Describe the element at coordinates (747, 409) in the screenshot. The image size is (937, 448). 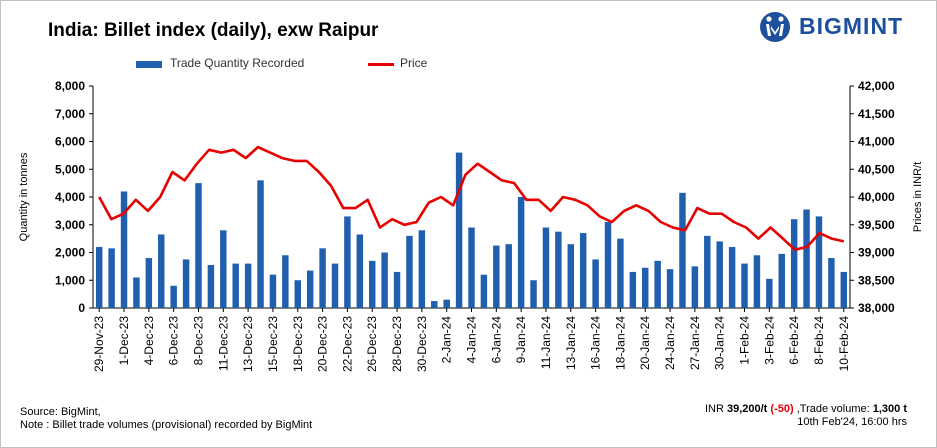
I see `price-value: 39,200/t` at that location.